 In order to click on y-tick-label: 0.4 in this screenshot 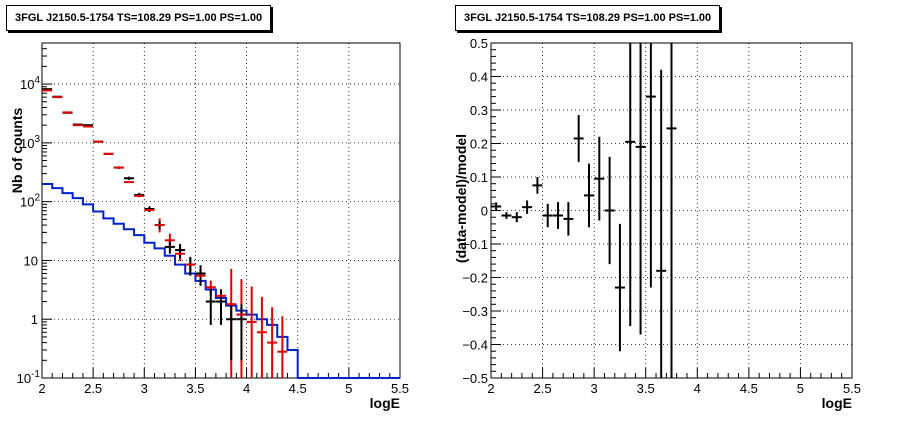, I will do `click(479, 77)`.